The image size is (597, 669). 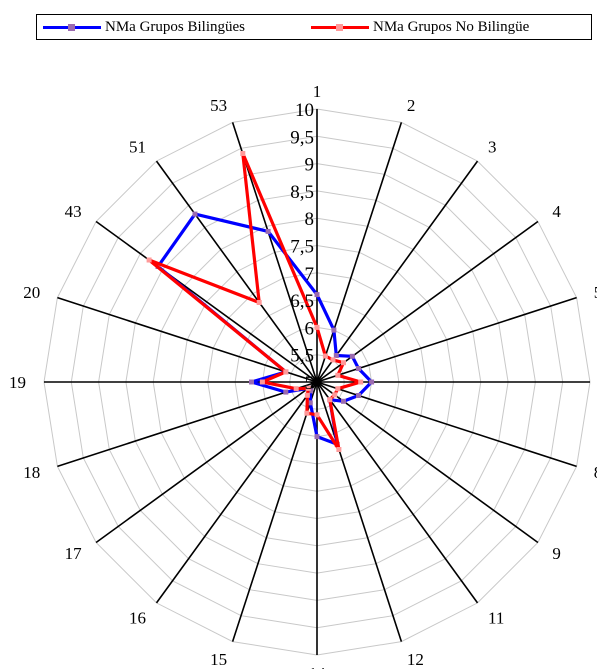 I want to click on category-label-8: 8, so click(x=595, y=472).